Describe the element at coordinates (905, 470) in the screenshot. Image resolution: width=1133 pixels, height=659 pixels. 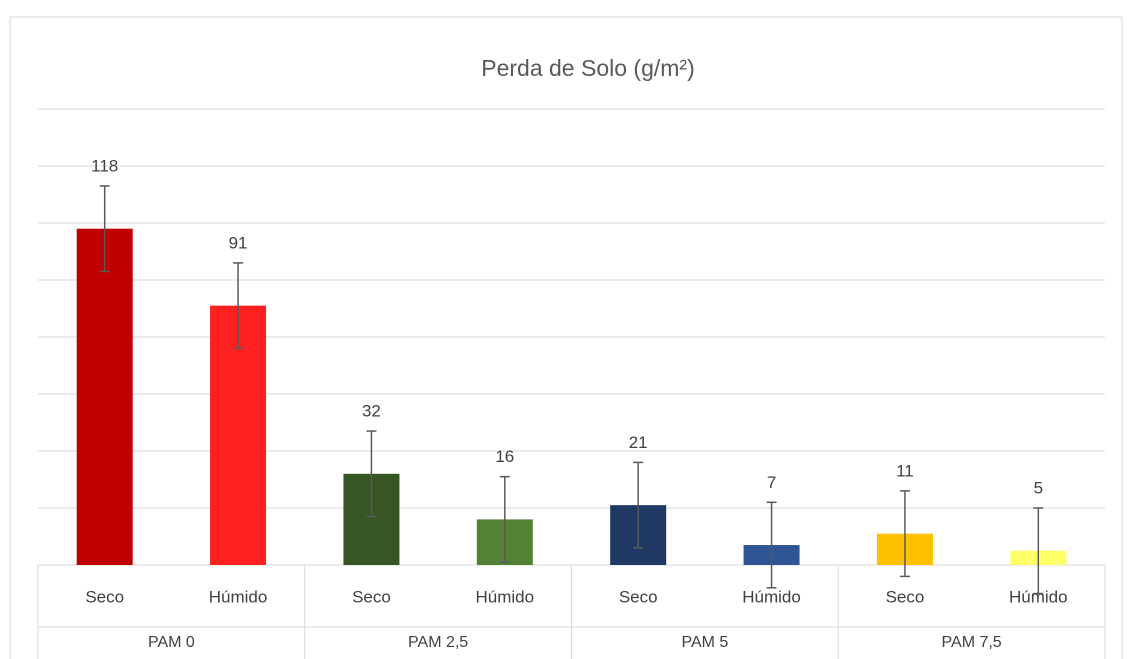
I see `data-label: 11` at that location.